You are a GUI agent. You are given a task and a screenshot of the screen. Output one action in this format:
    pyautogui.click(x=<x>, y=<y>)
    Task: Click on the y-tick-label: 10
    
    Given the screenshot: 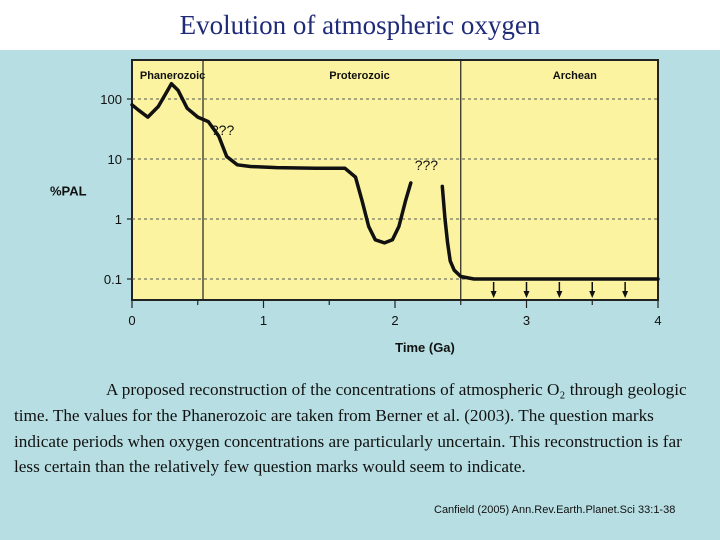 What is the action you would take?
    pyautogui.click(x=115, y=159)
    